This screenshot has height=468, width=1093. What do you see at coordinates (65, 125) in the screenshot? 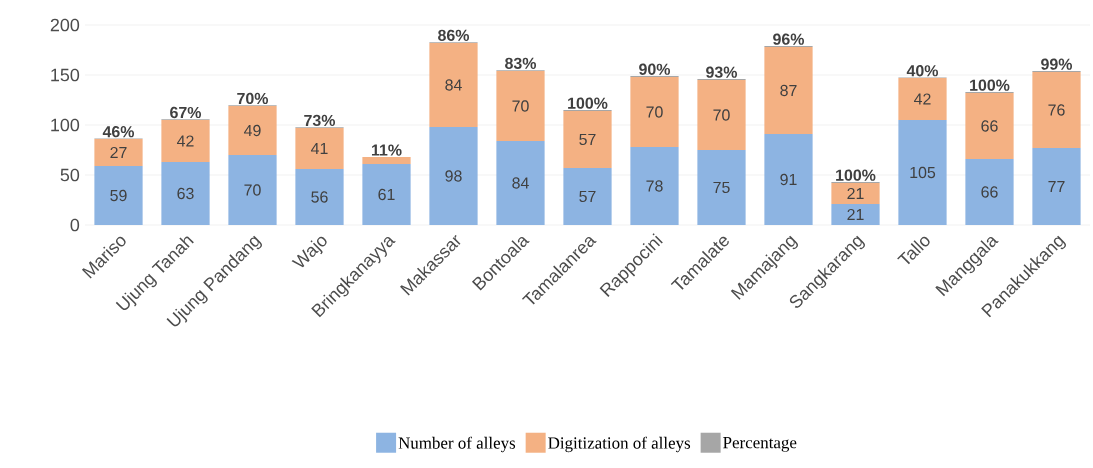
I see `y-tick-label: 100` at bounding box center [65, 125].